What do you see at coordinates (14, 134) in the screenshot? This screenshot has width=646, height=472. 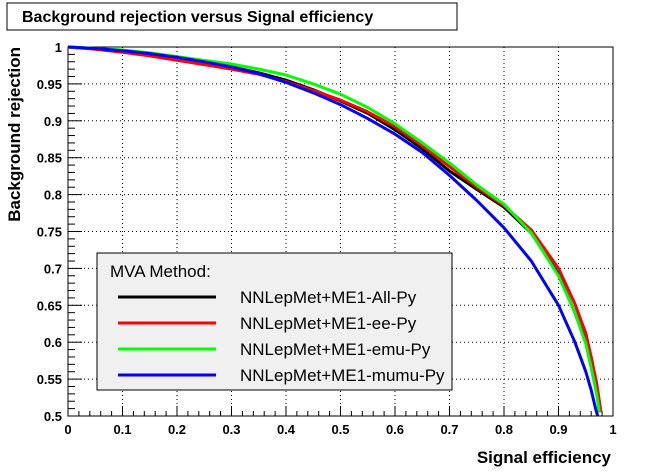 I see `y-axis-label: Background rejection` at bounding box center [14, 134].